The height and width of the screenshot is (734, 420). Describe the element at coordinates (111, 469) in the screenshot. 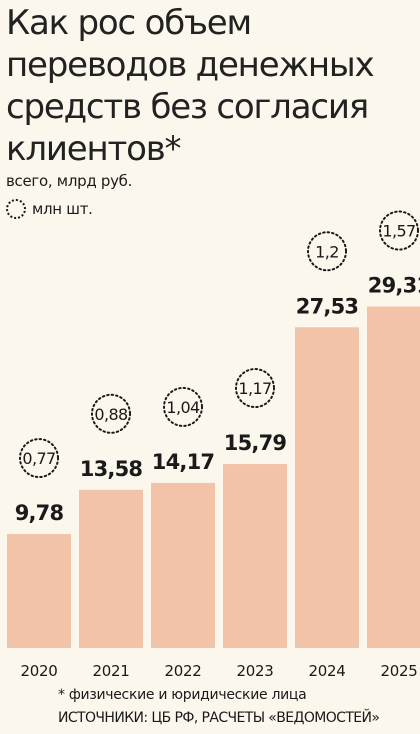

I see `bar-value-label: 13,58` at that location.